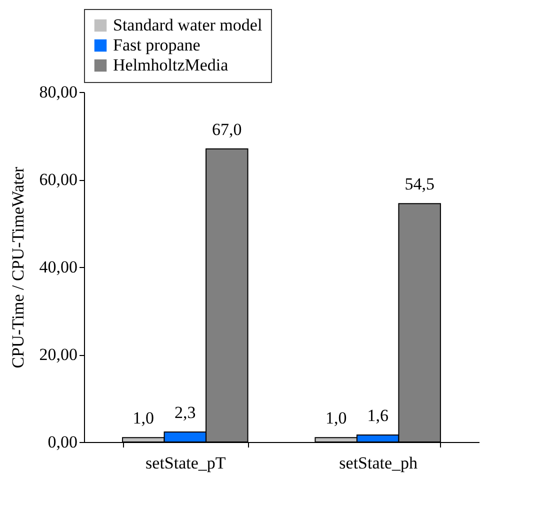 The width and height of the screenshot is (541, 530). What do you see at coordinates (58, 179) in the screenshot?
I see `y-tick-label: 60,00` at bounding box center [58, 179].